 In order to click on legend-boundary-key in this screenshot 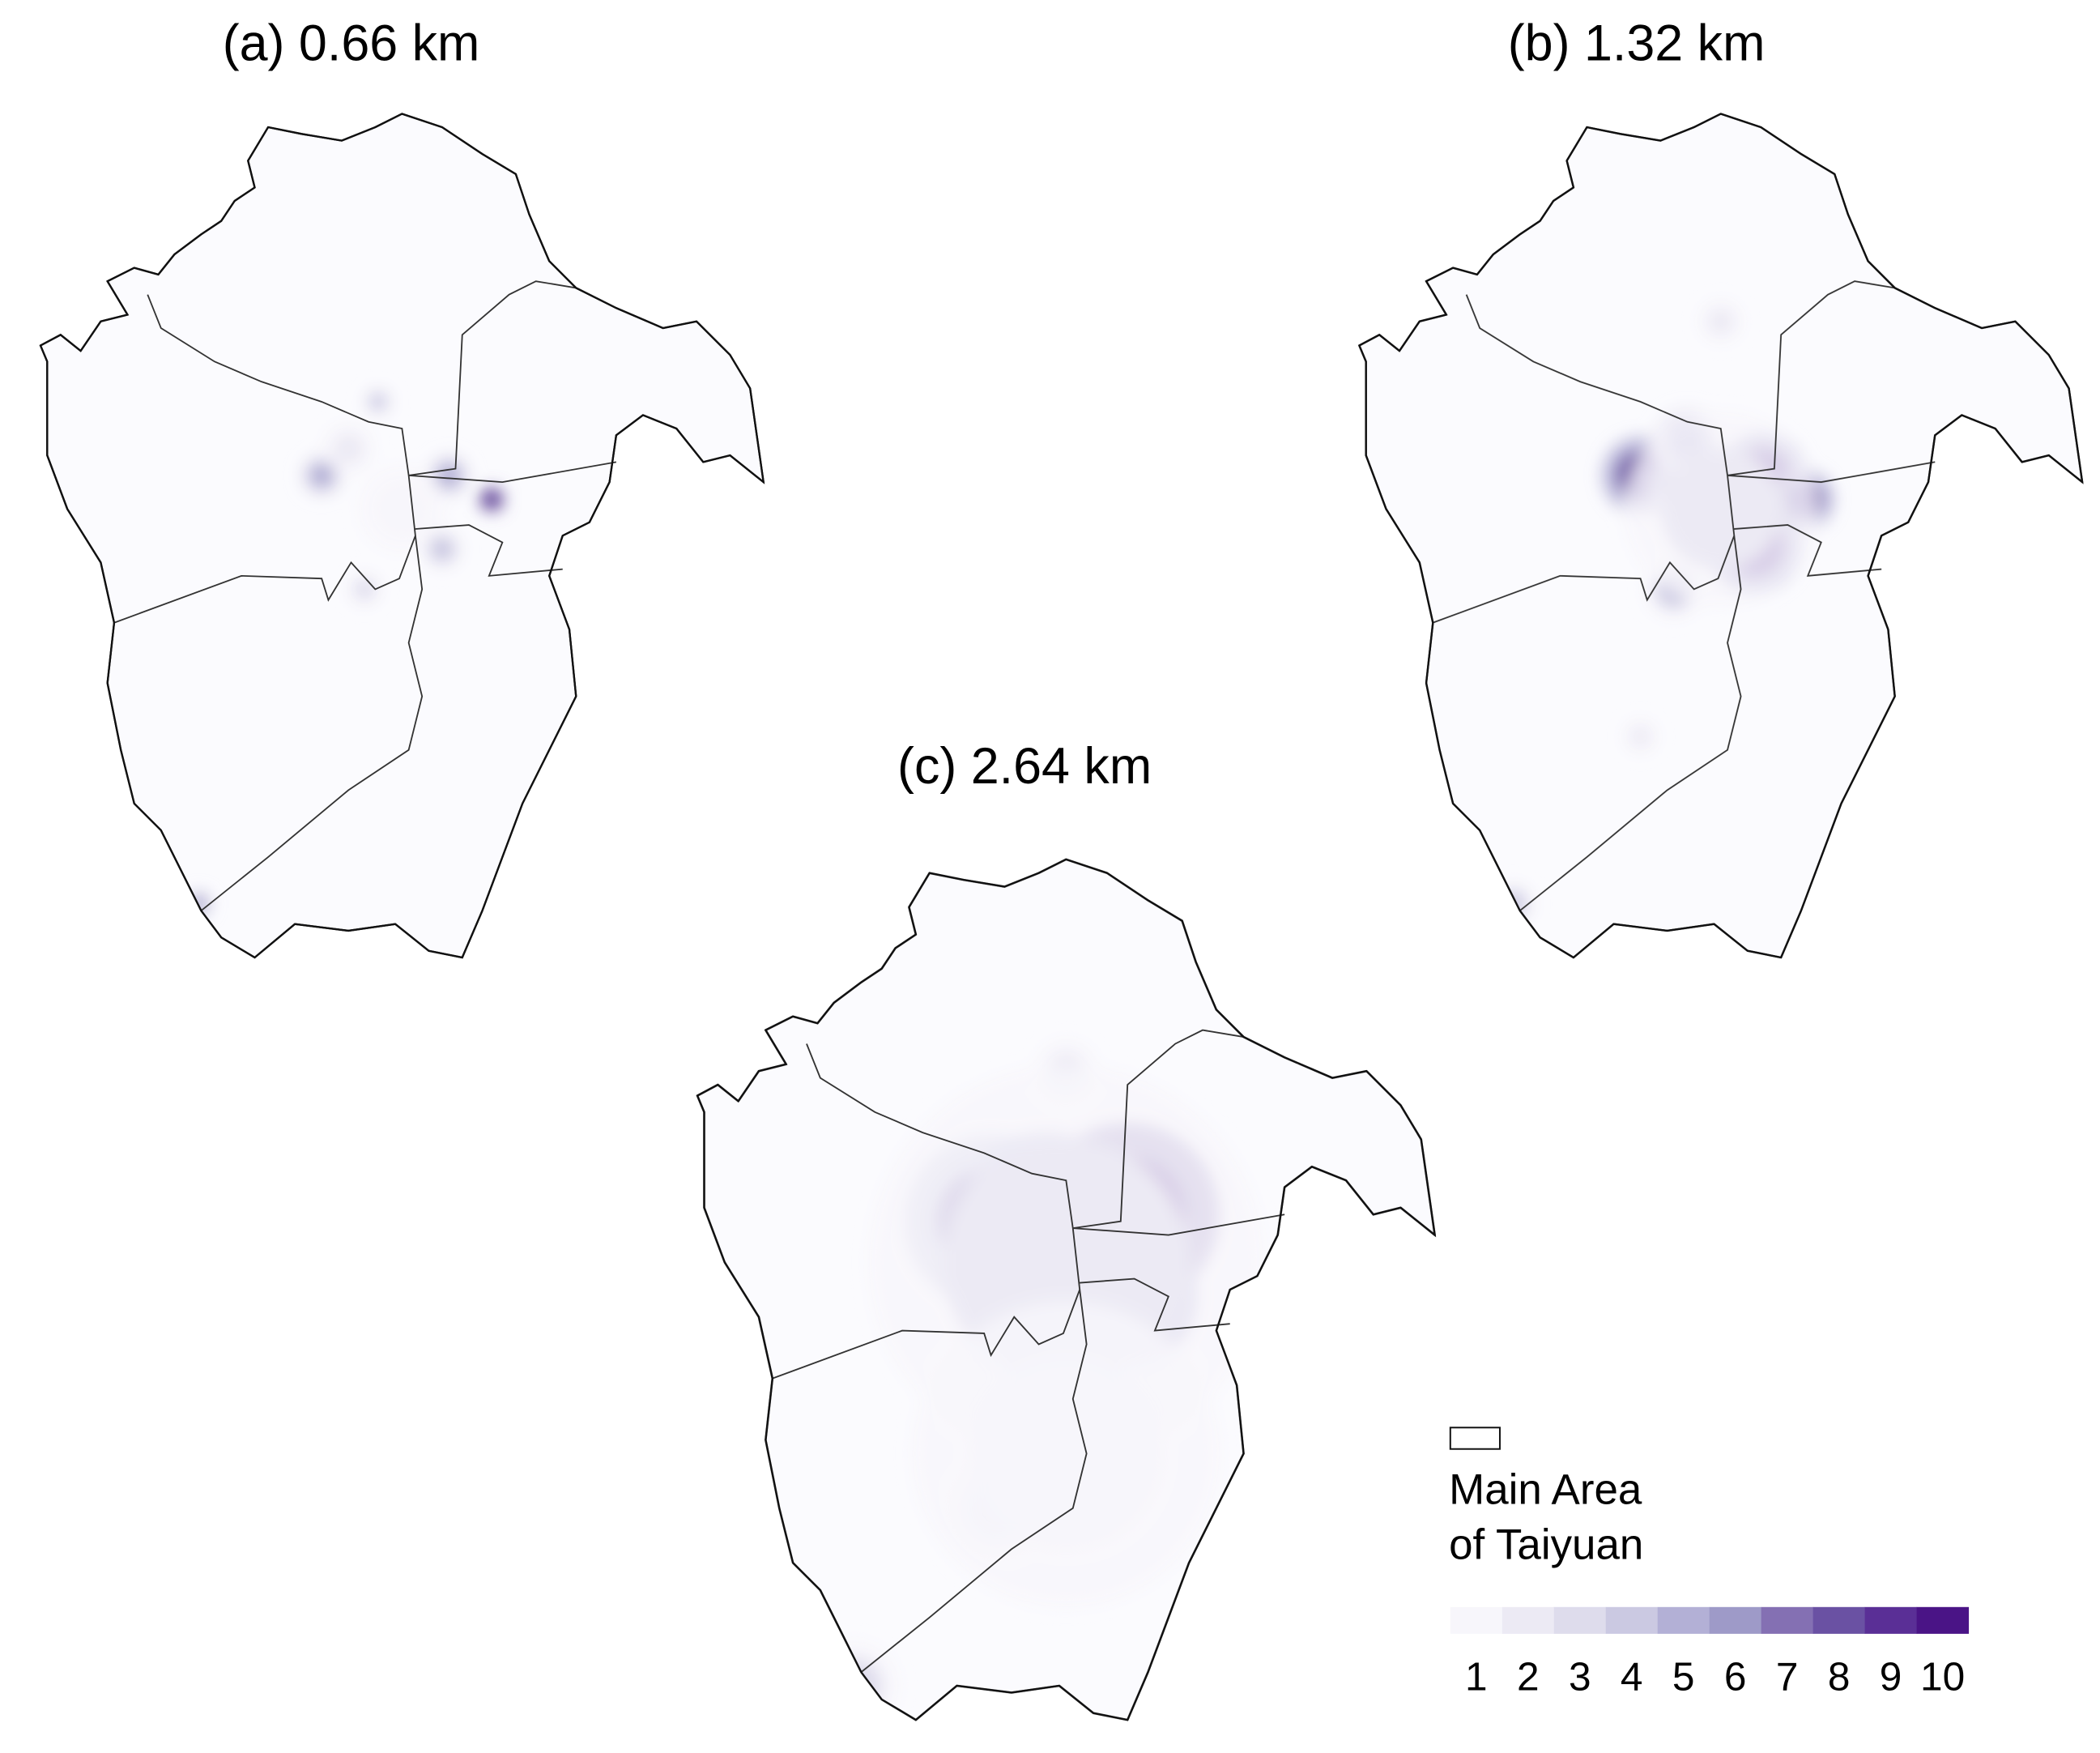, I will do `click(1475, 1438)`.